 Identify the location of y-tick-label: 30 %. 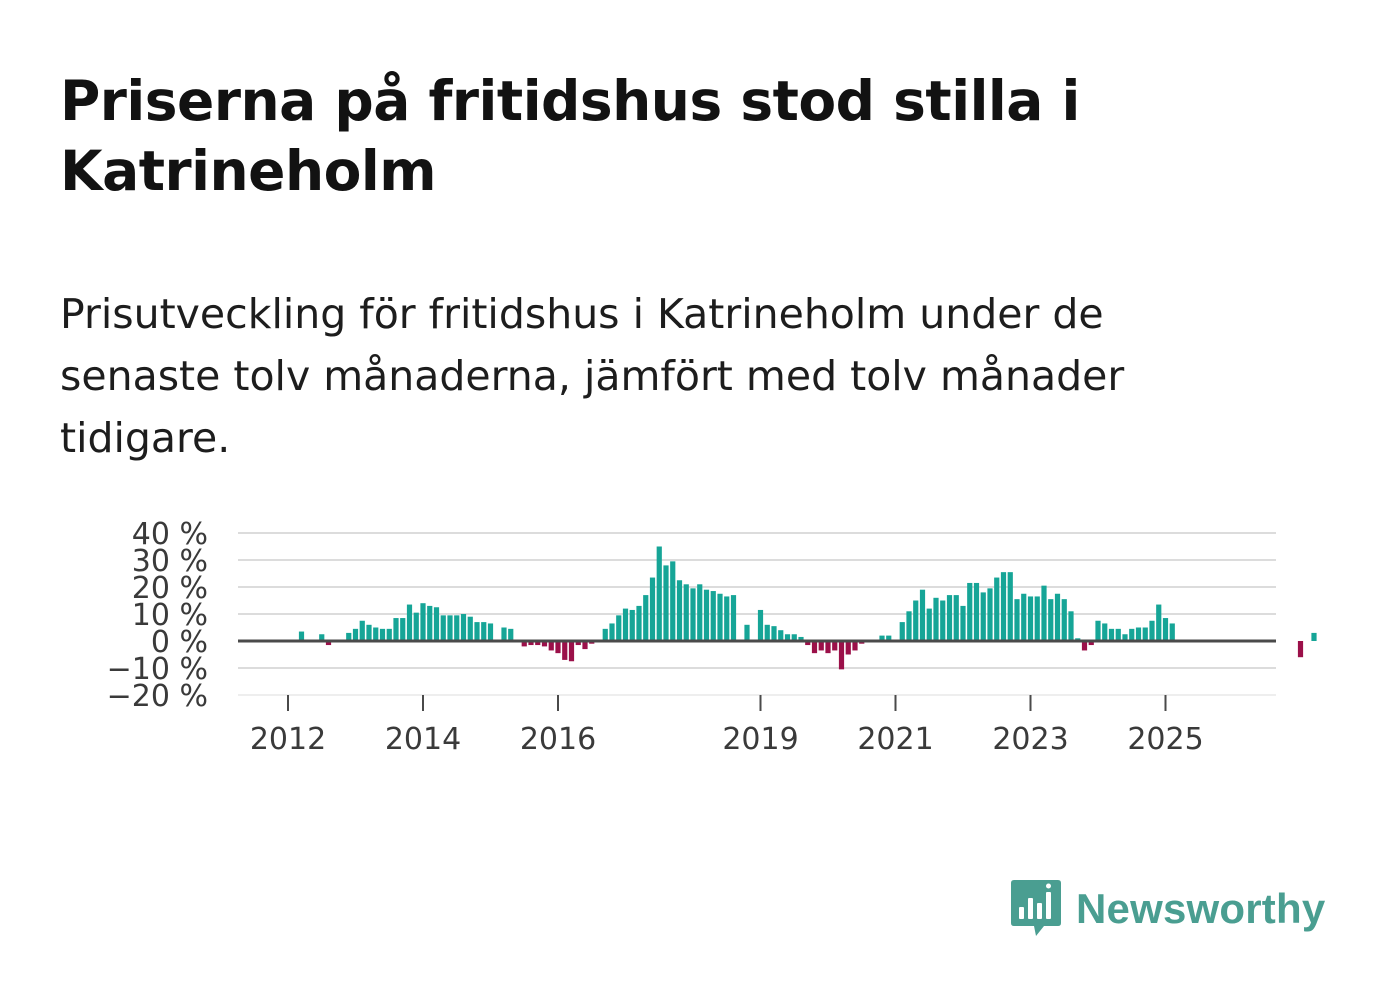
(170, 561).